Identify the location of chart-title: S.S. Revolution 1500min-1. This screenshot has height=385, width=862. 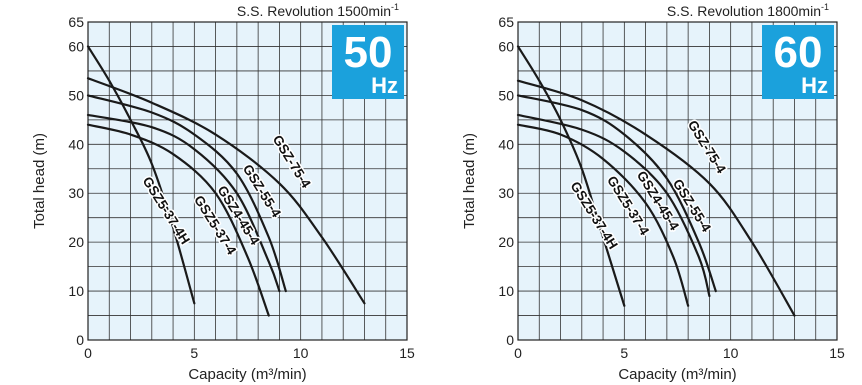
(318, 10).